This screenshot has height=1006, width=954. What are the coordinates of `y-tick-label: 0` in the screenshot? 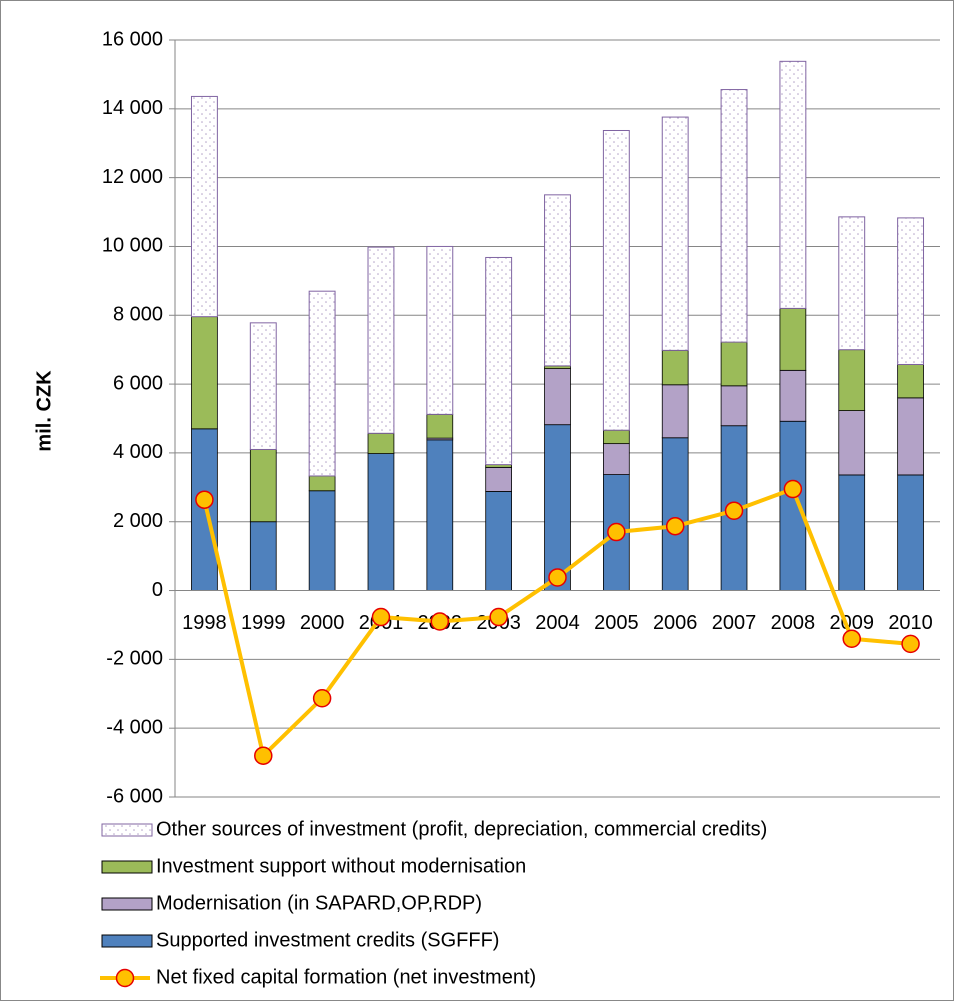 It's located at (157, 590).